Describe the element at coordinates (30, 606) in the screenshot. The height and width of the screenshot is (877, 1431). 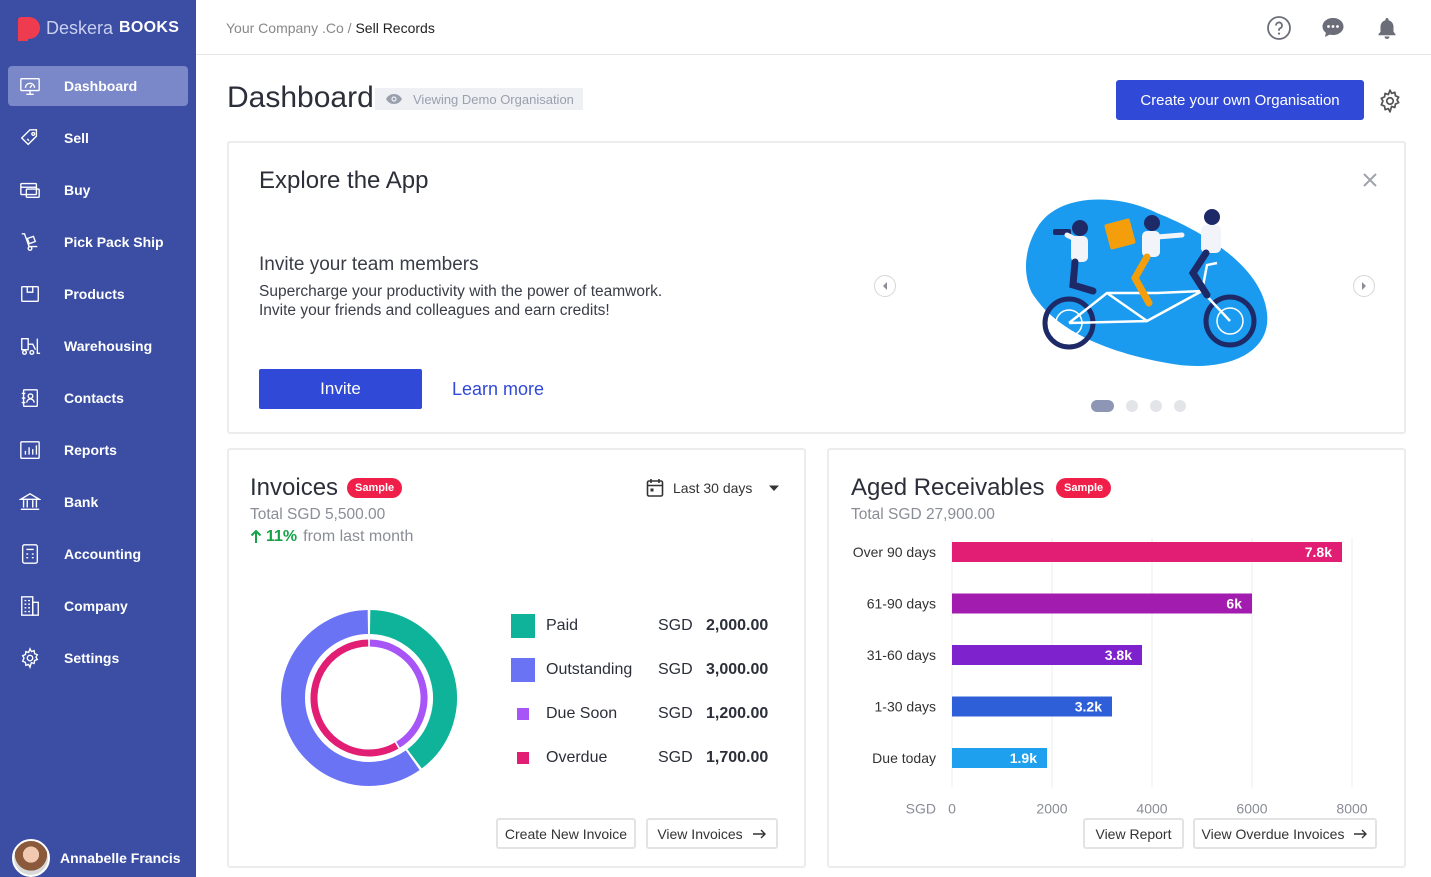
I see `building-icon` at that location.